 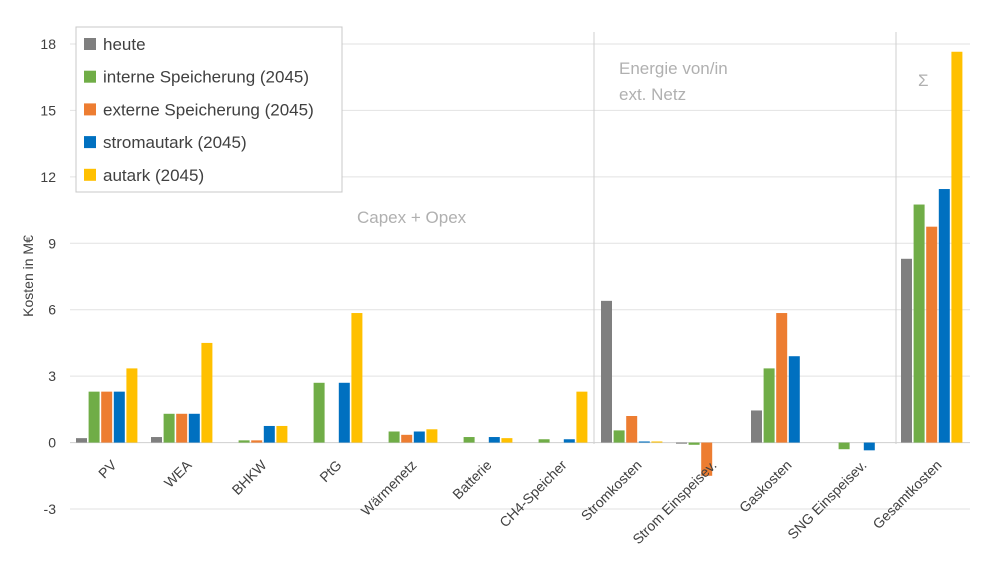 What do you see at coordinates (652, 94) in the screenshot?
I see `annotation-label: ext. Netz` at bounding box center [652, 94].